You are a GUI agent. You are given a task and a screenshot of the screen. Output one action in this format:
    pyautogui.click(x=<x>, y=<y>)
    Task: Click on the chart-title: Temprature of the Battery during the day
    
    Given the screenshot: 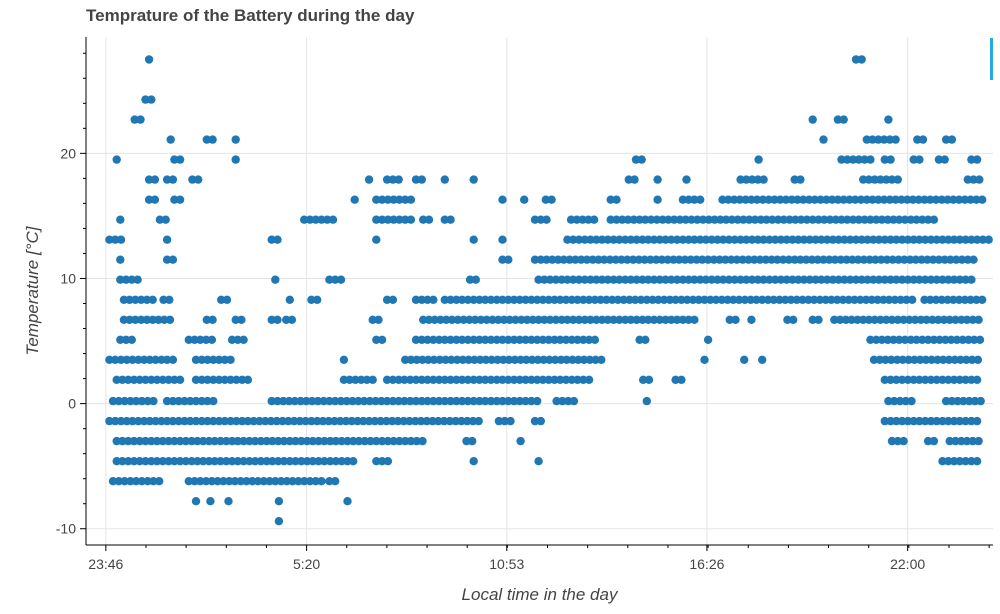 What is the action you would take?
    pyautogui.click(x=250, y=15)
    